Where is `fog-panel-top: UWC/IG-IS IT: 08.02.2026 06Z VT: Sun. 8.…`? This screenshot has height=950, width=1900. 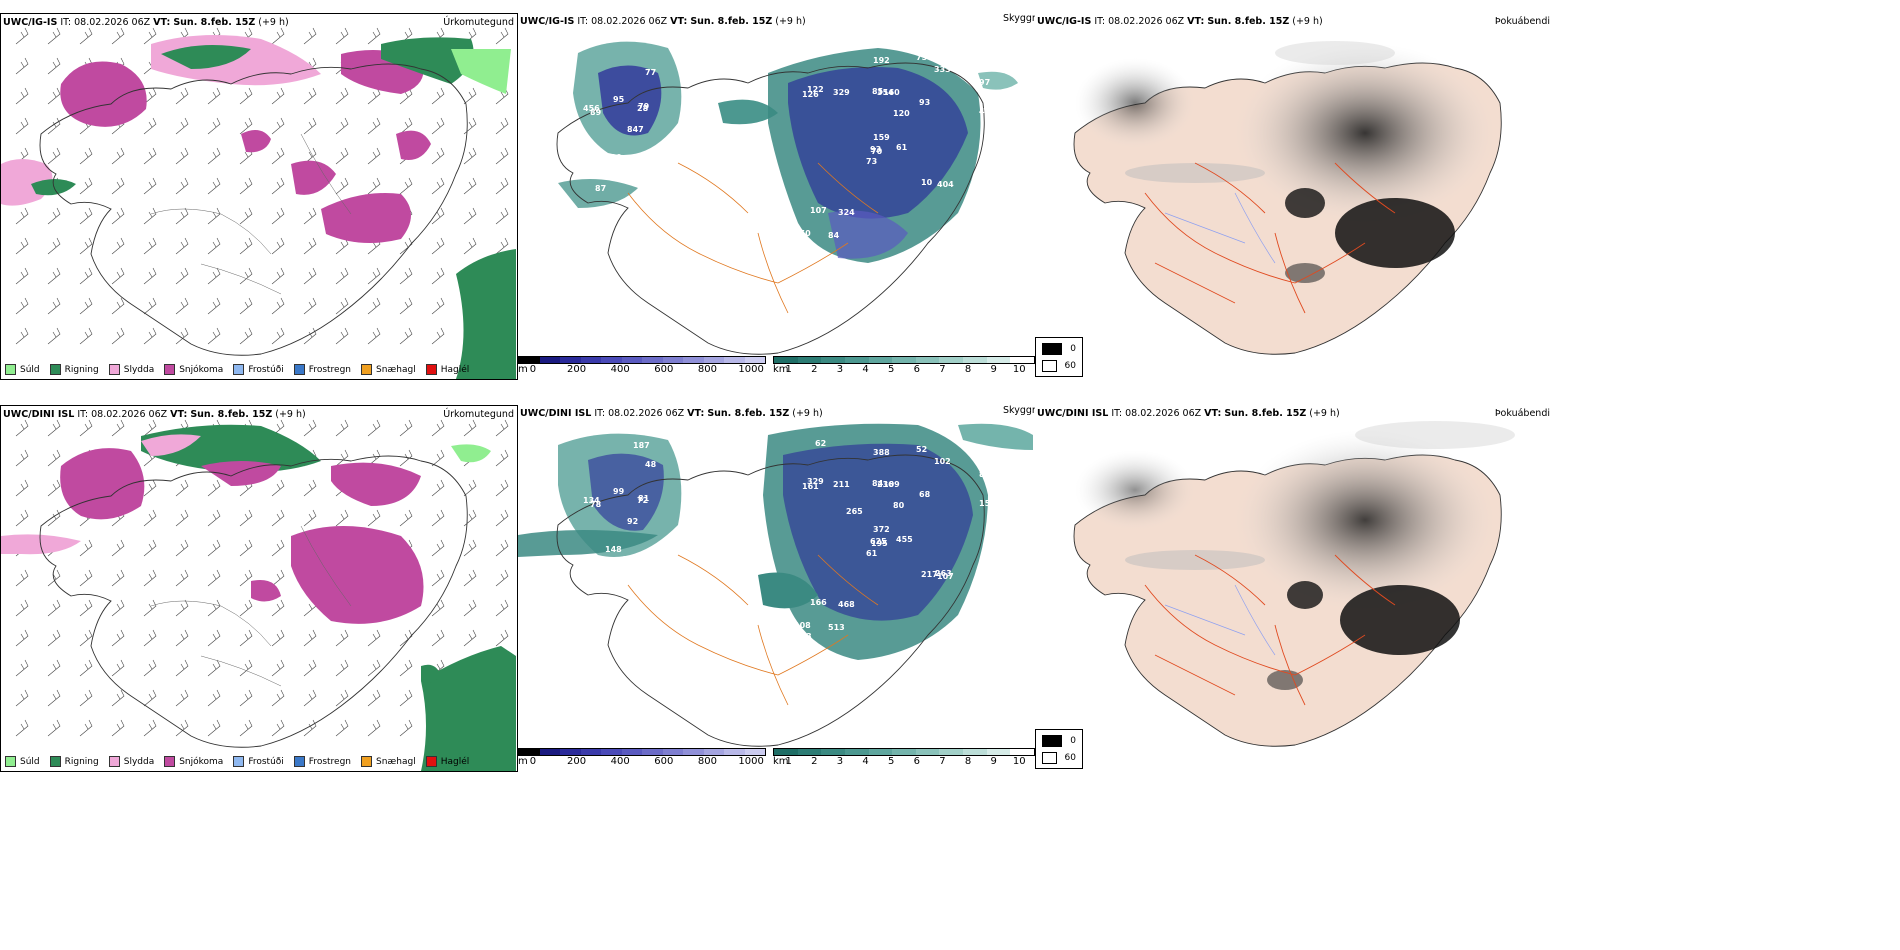
fog-panel-top: UWC/IG-IS IT: 08.02.2026 06Z VT: Sun. 8.… is located at coordinates (1293, 196).